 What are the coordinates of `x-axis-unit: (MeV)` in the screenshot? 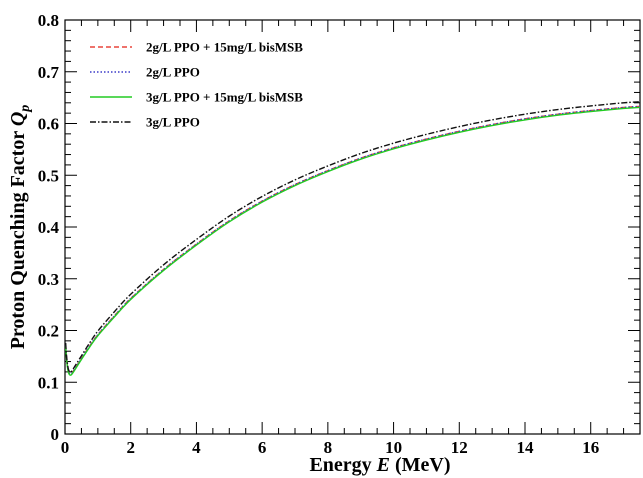 It's located at (423, 465).